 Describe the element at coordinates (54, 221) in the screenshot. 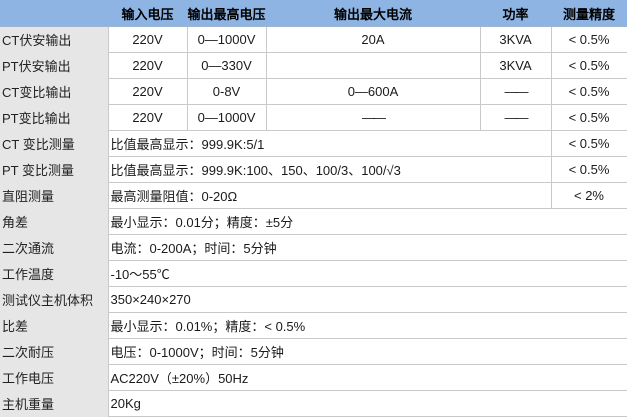

I see `row-label: 角差` at that location.